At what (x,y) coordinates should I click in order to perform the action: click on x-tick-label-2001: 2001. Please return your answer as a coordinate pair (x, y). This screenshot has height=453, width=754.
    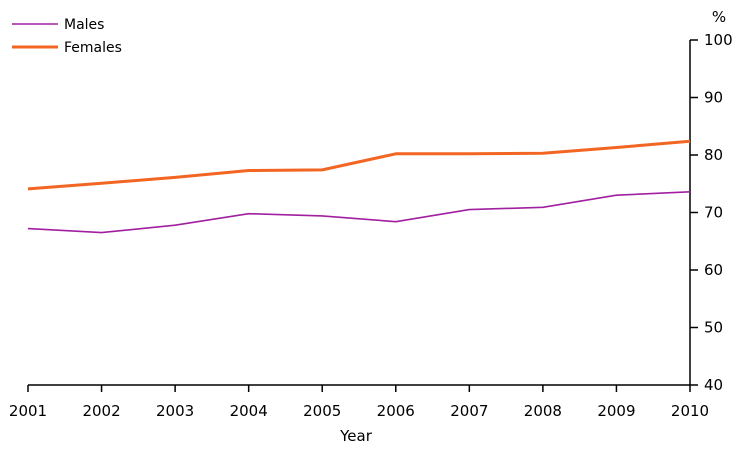
    Looking at the image, I should click on (28, 411).